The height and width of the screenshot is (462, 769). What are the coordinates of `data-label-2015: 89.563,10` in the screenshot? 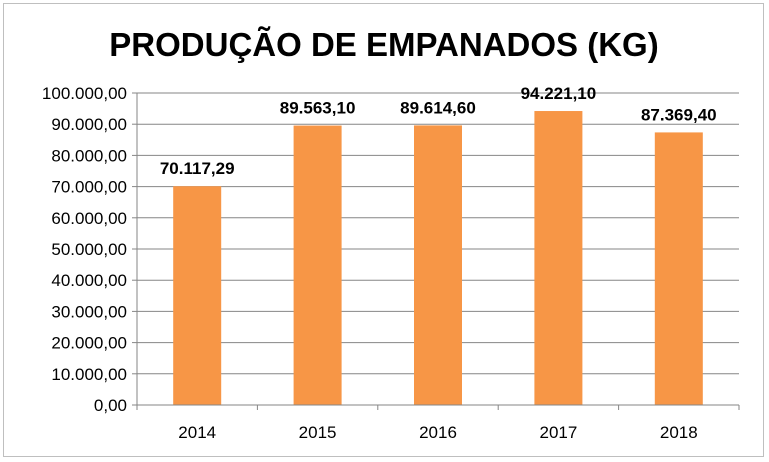 It's located at (318, 108).